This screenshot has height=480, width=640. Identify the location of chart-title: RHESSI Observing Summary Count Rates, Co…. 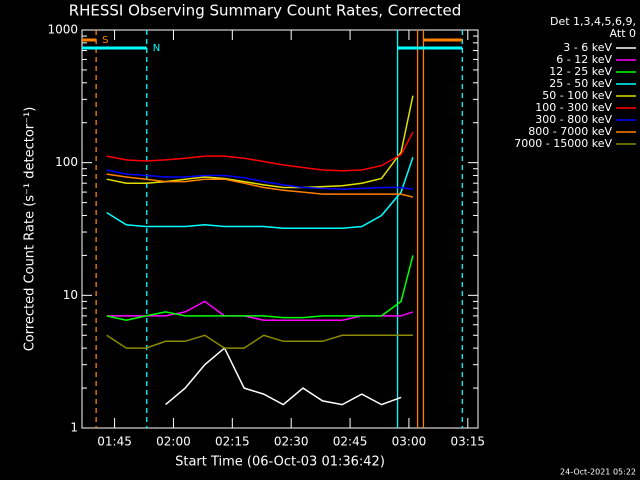
(265, 11).